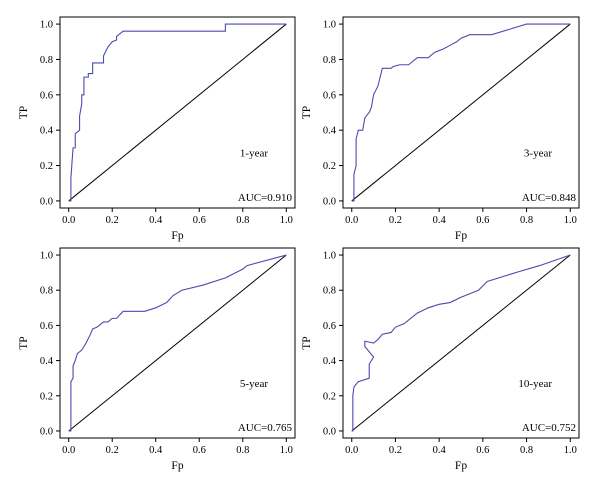 This screenshot has width=600, height=492. What do you see at coordinates (254, 154) in the screenshot?
I see `horizon-label: 1-year` at bounding box center [254, 154].